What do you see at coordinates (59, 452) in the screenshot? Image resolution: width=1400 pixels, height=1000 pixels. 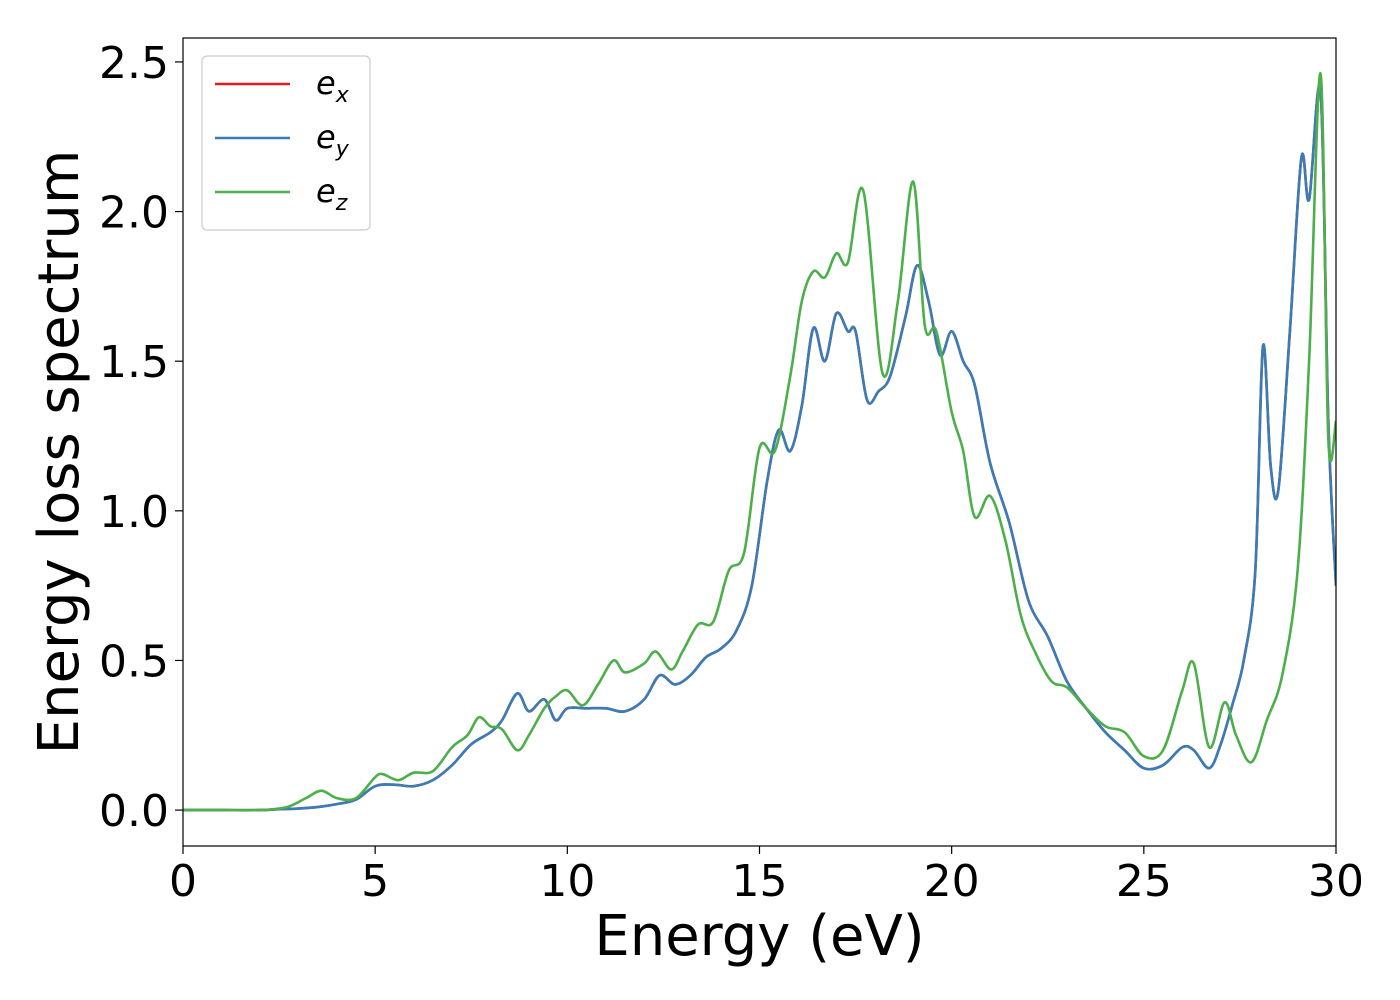 I see `y-axis-label: Energy loss spectrum` at bounding box center [59, 452].